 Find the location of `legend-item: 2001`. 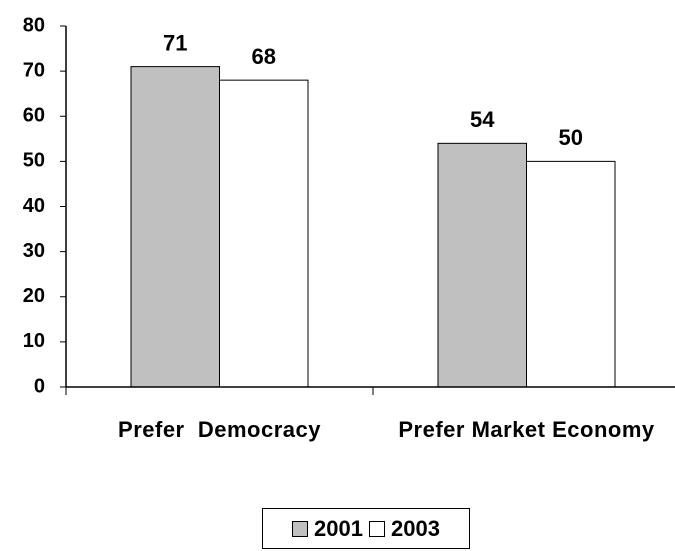

legend-item: 2001 is located at coordinates (327, 529).